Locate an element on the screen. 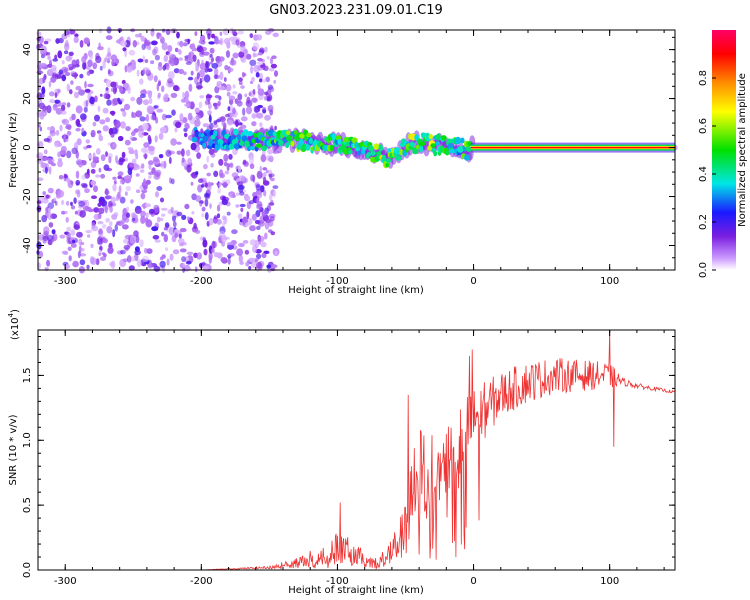 The width and height of the screenshot is (750, 600). y-tick-label: 1.5 is located at coordinates (27, 375).